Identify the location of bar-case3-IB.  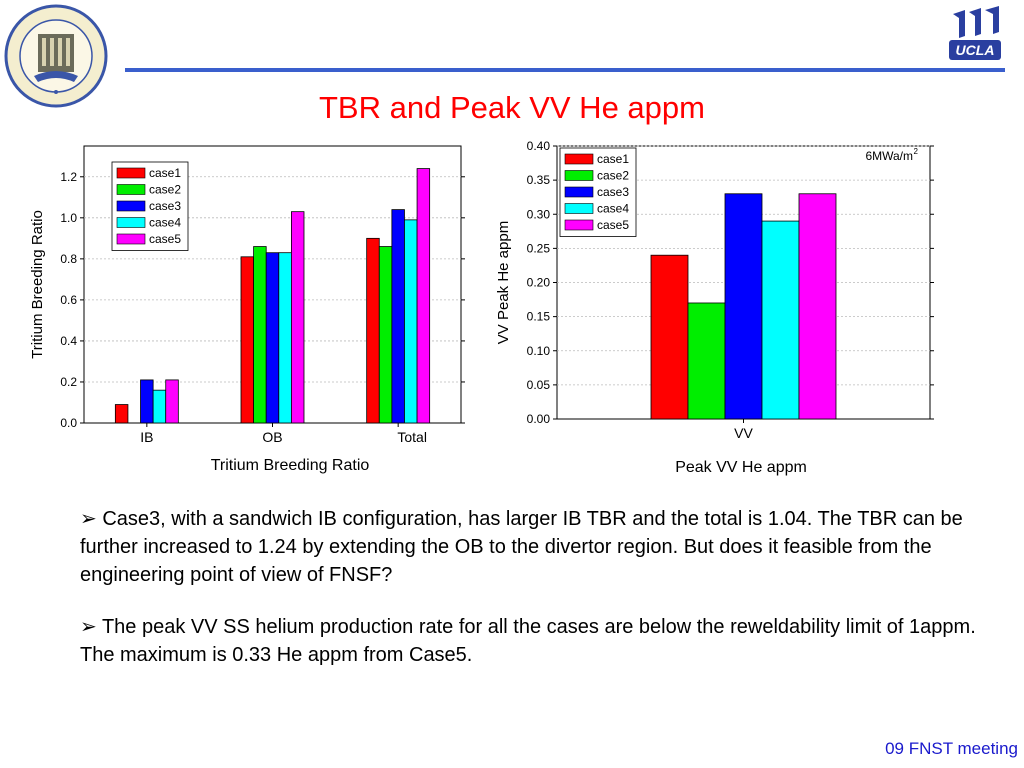
(147, 401).